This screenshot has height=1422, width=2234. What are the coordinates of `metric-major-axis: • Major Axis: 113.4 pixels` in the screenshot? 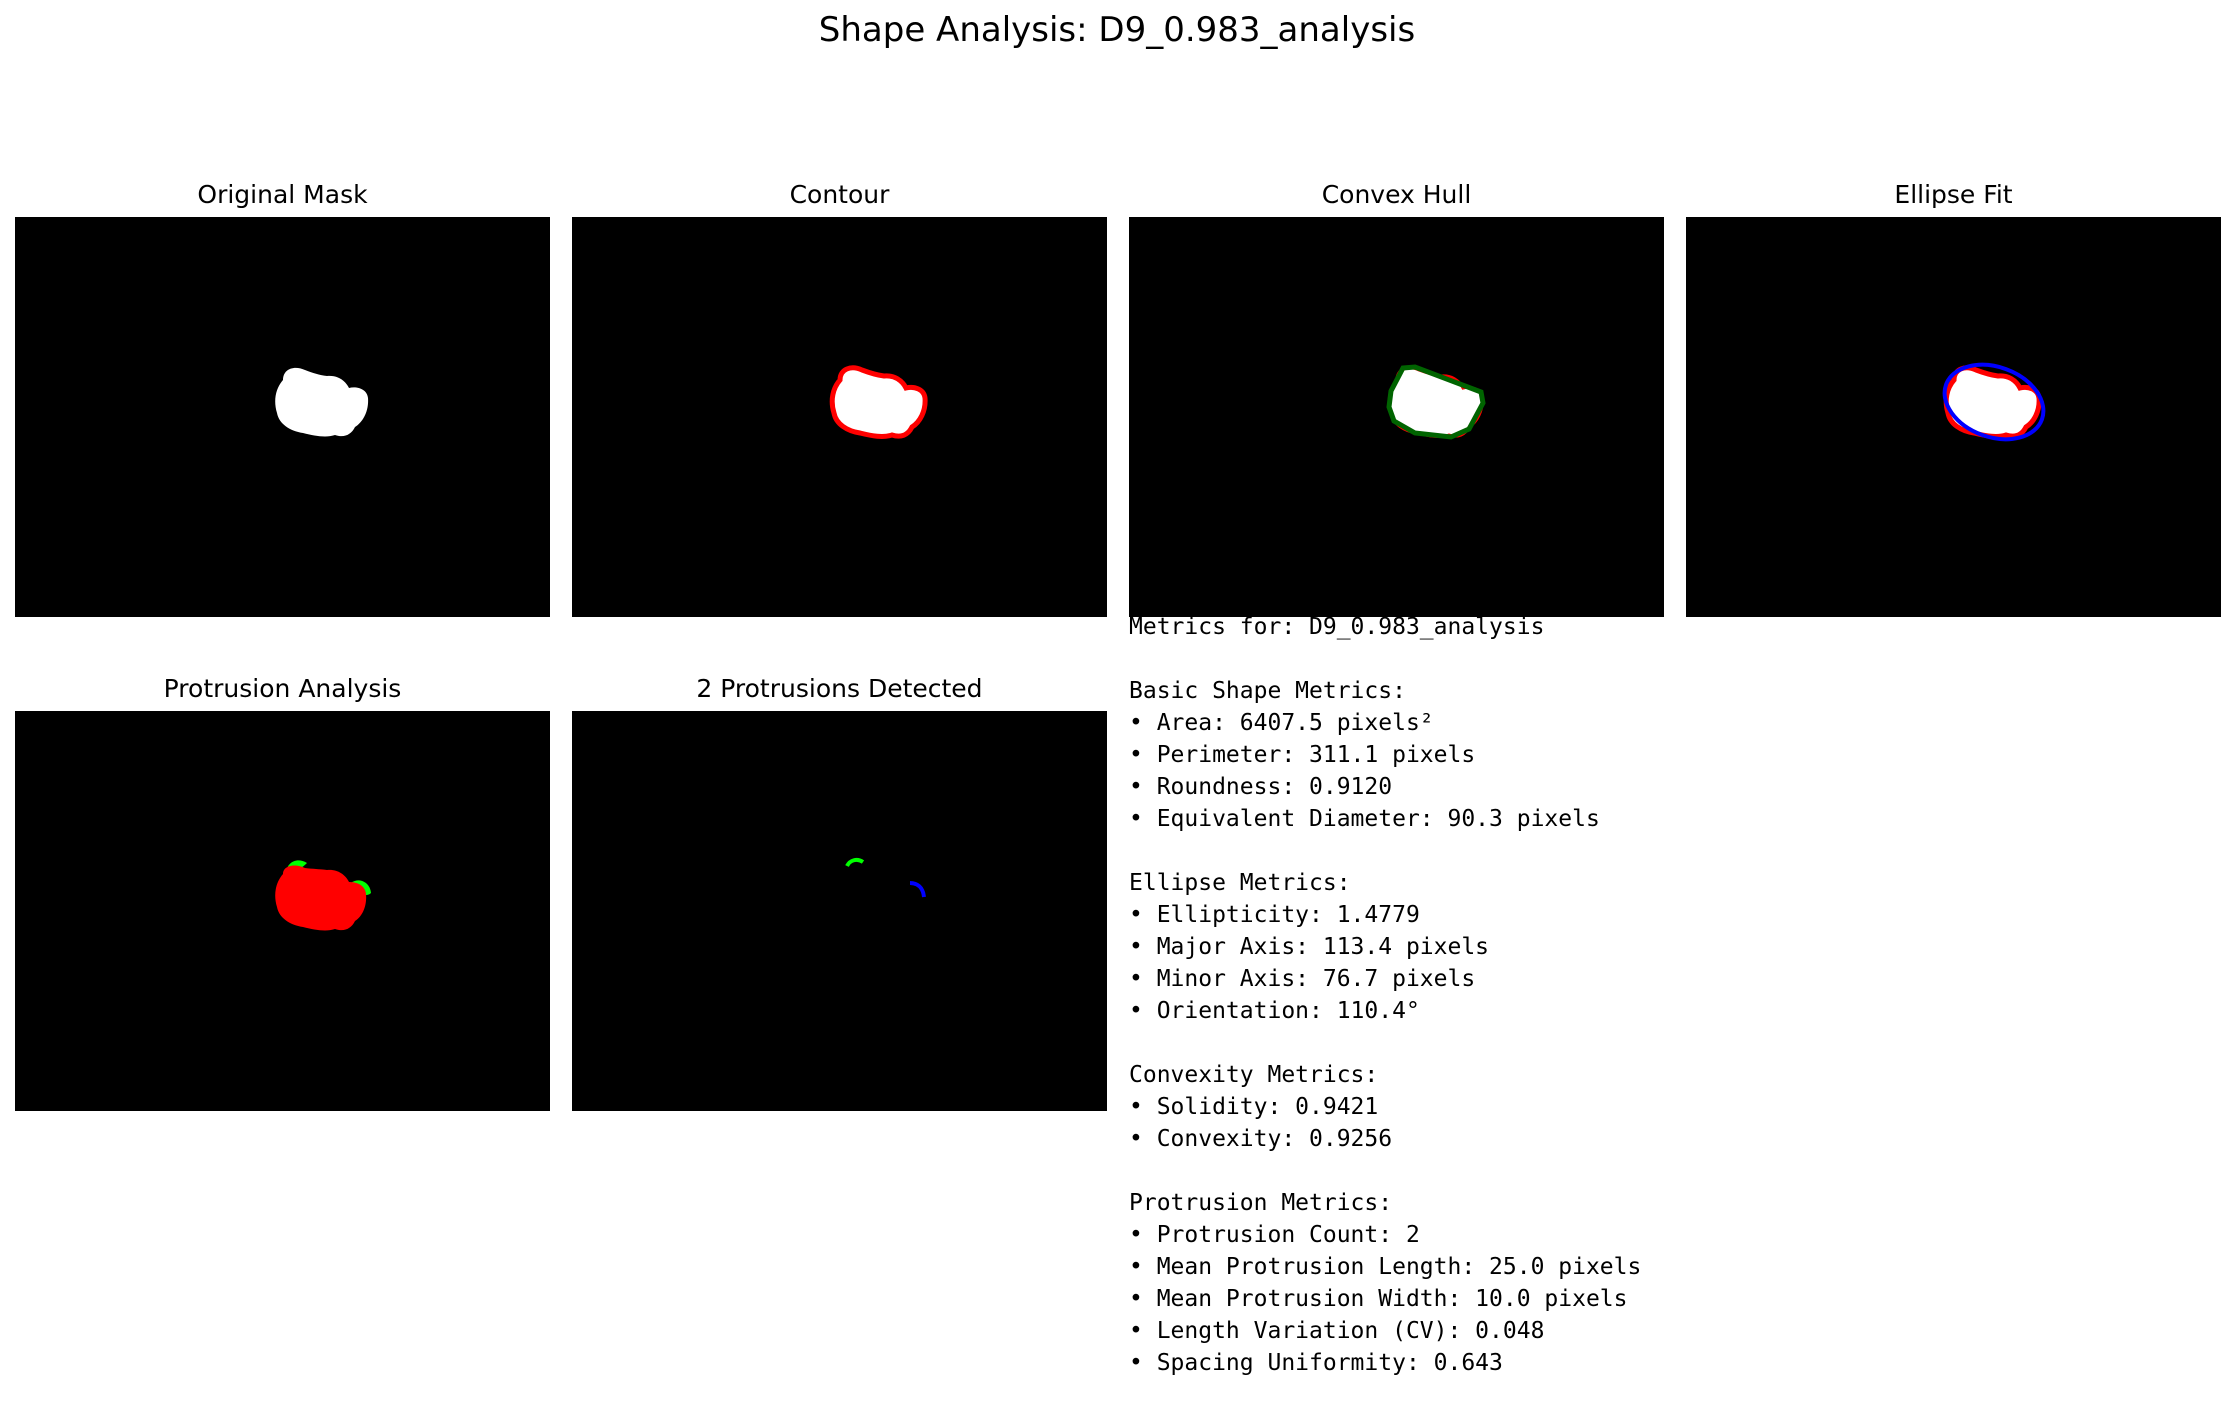 It's located at (1309, 947).